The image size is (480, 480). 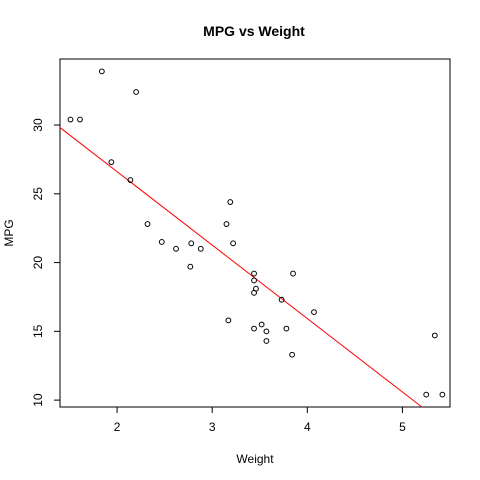 What do you see at coordinates (254, 31) in the screenshot?
I see `chart-title: MPG vs Weight` at bounding box center [254, 31].